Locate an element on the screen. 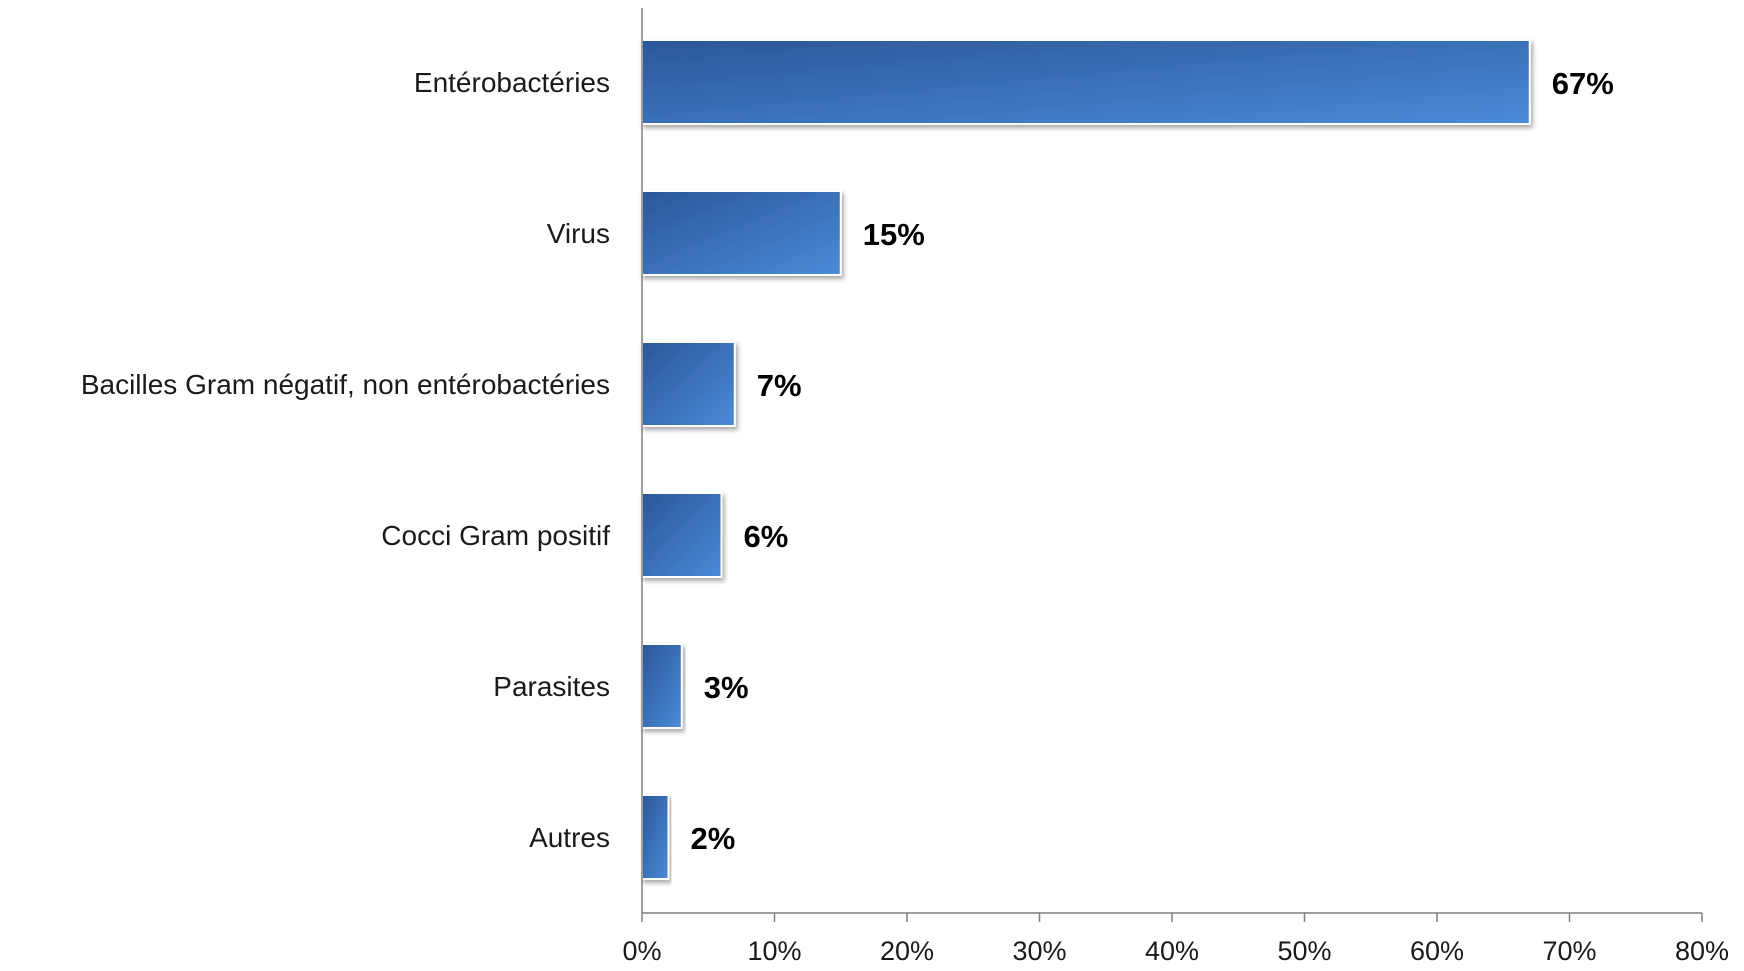 The image size is (1744, 971). x-tick-label: 50% is located at coordinates (1304, 951).